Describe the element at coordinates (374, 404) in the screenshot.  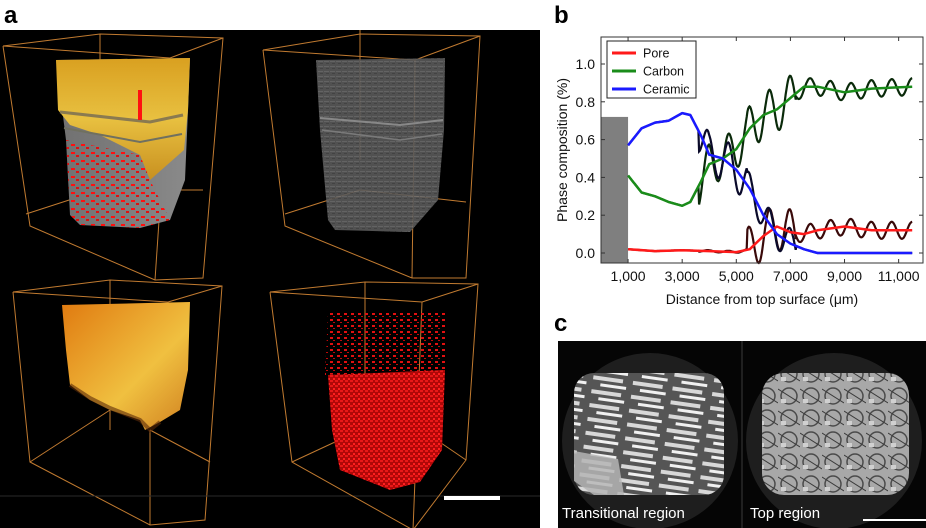
I see `view-pore-volume` at that location.